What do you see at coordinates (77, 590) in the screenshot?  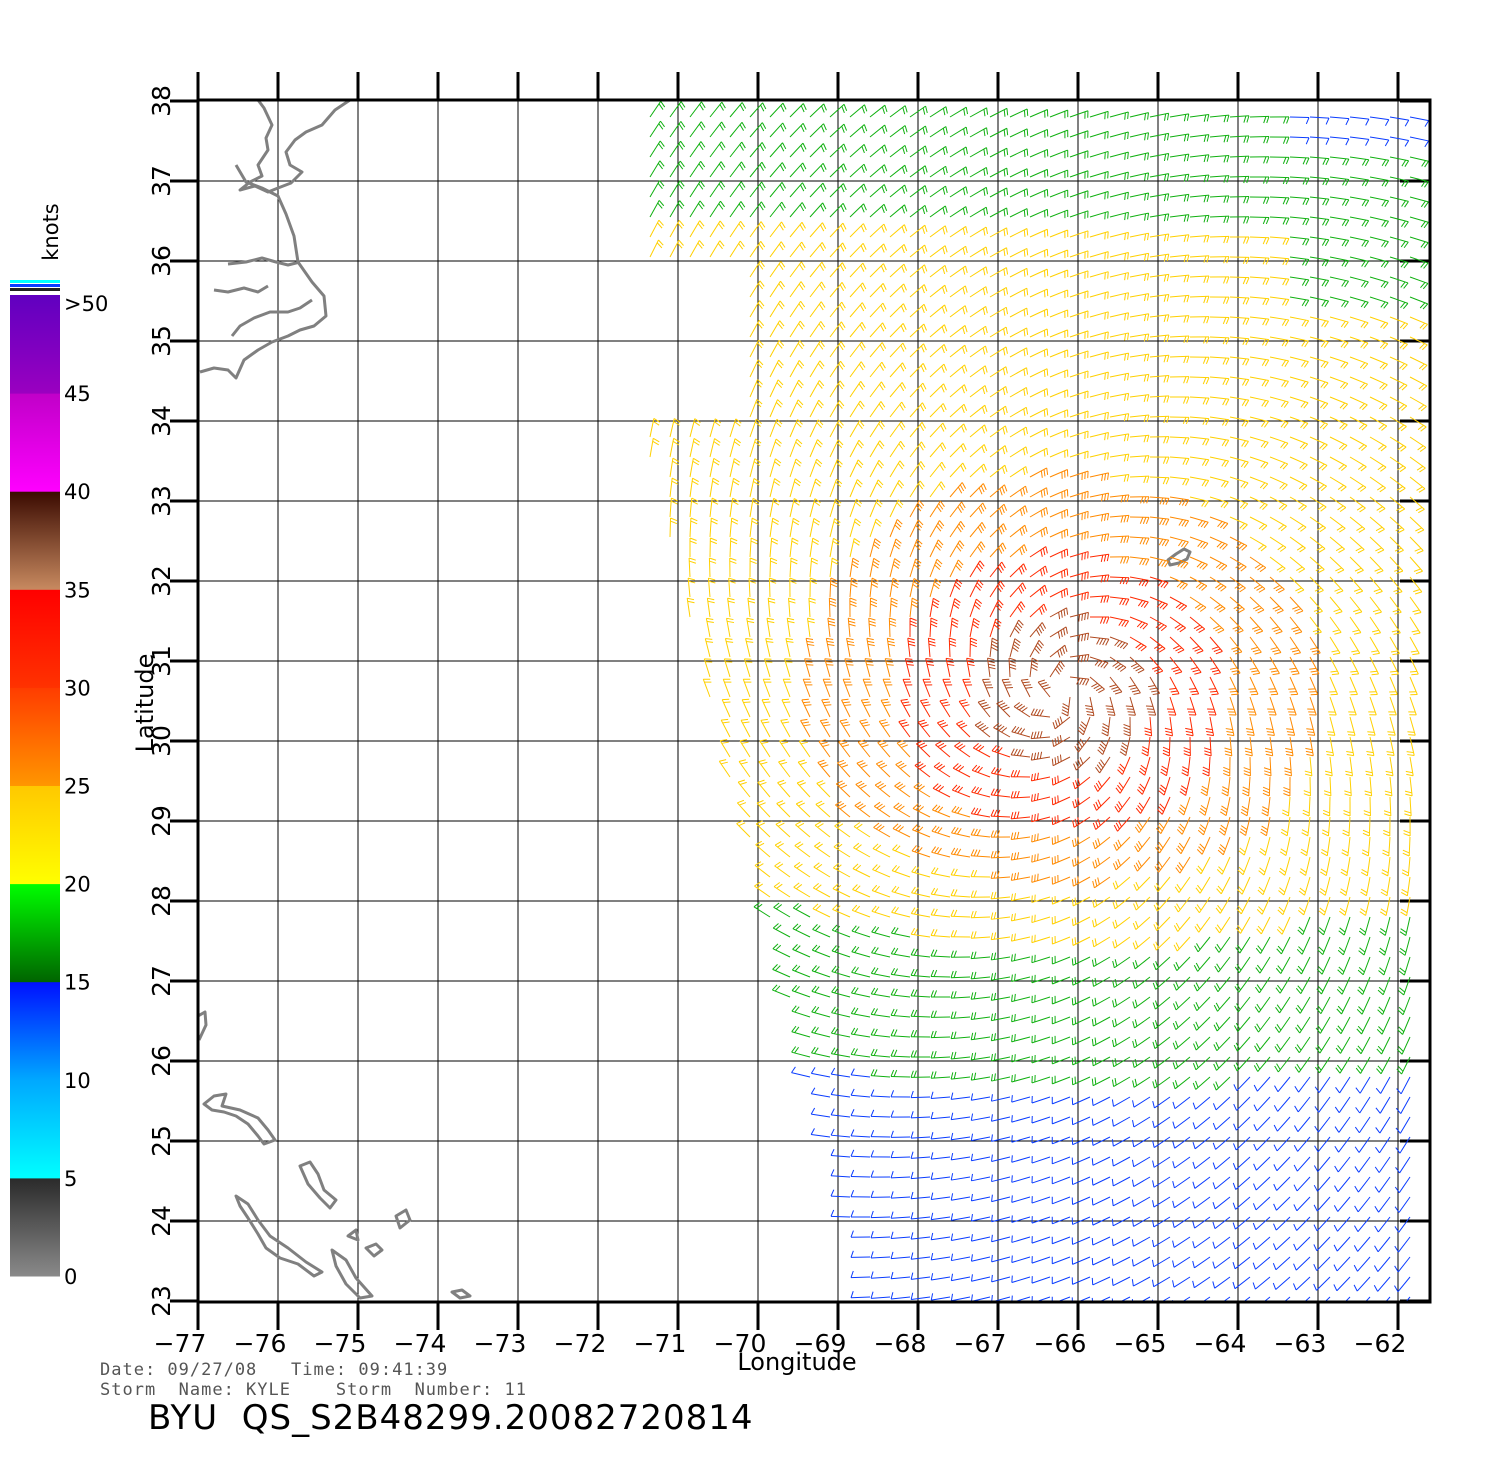 I see `colorbar-label: 35` at bounding box center [77, 590].